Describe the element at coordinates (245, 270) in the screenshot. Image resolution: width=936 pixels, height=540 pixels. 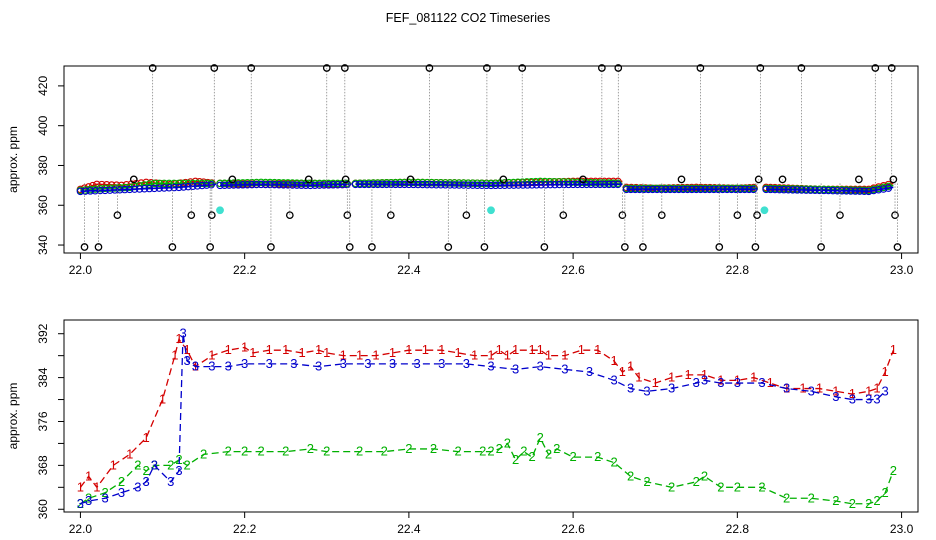
I see `x-tick-label: 22.2` at that location.